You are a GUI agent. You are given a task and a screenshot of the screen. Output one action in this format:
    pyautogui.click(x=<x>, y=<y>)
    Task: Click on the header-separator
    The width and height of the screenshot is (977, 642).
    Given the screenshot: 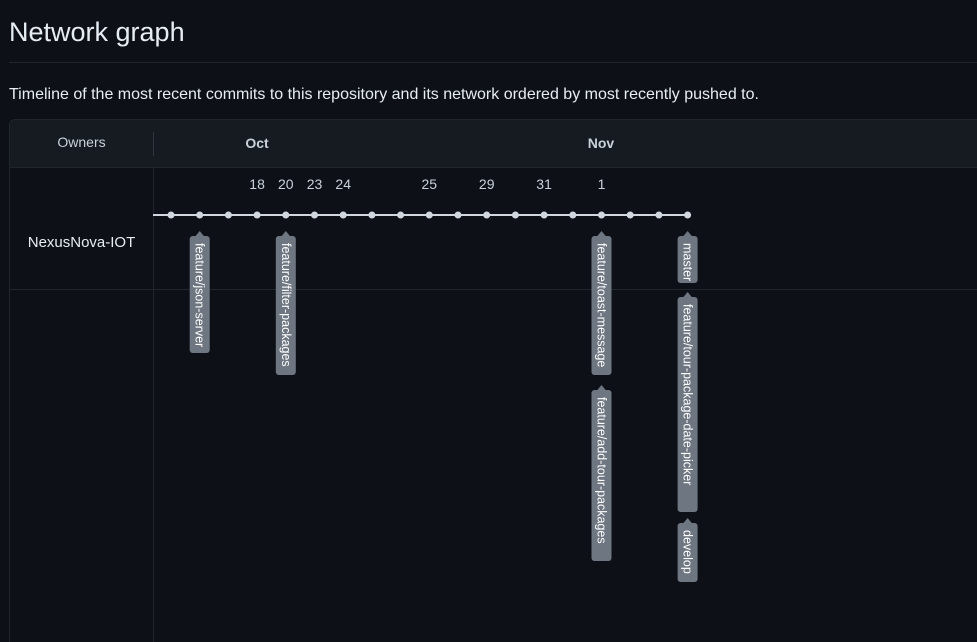 What is the action you would take?
    pyautogui.click(x=153, y=144)
    